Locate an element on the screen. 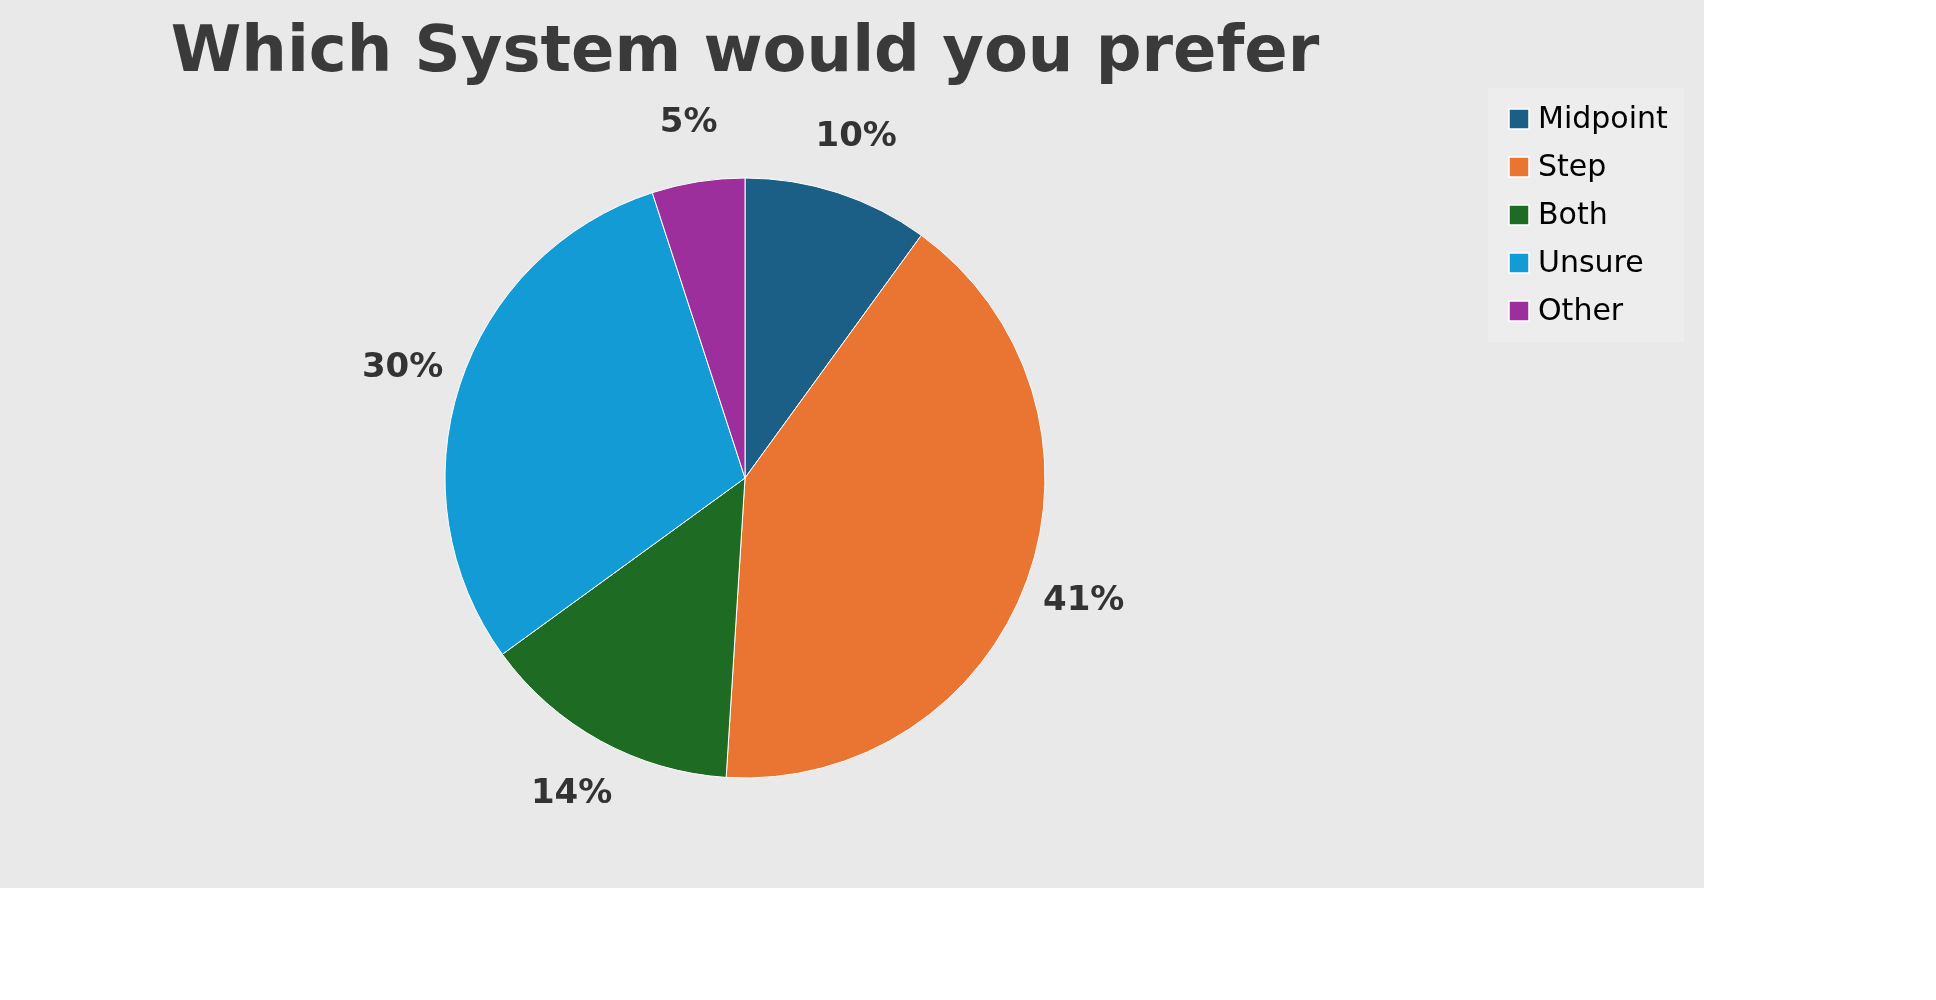 Image resolution: width=1936 pixels, height=1000 pixels. data-label: 10% is located at coordinates (856, 133).